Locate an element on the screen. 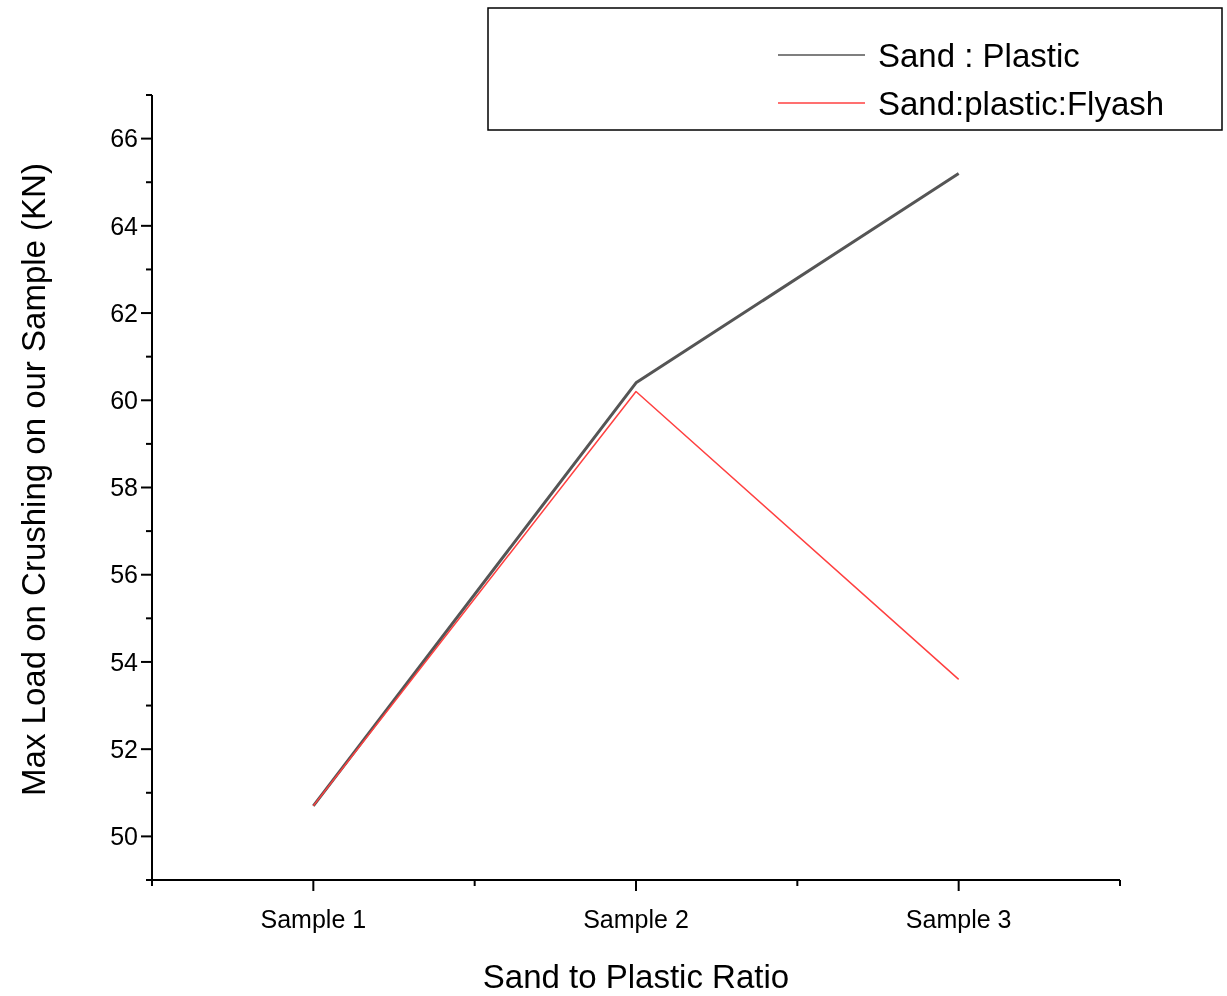 This screenshot has height=996, width=1227. legend-label: Sand : Plastic is located at coordinates (979, 55).